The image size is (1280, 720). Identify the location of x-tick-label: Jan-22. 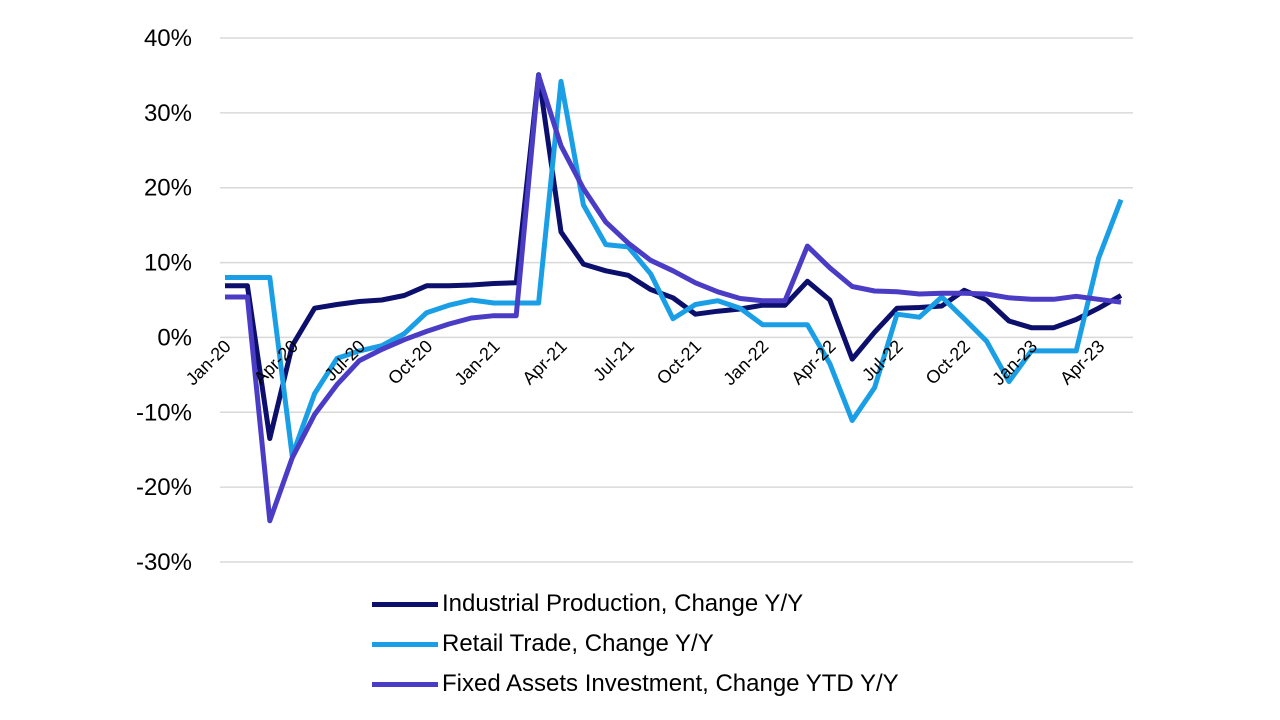
(745, 362).